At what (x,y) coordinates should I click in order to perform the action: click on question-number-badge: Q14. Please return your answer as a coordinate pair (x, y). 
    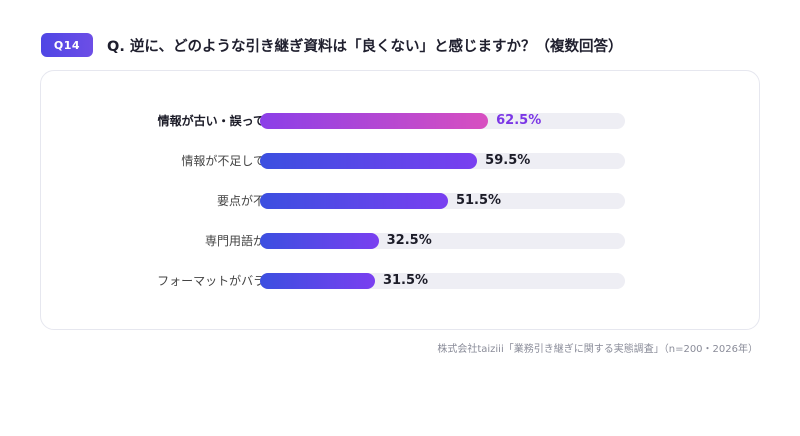
    Looking at the image, I should click on (67, 45).